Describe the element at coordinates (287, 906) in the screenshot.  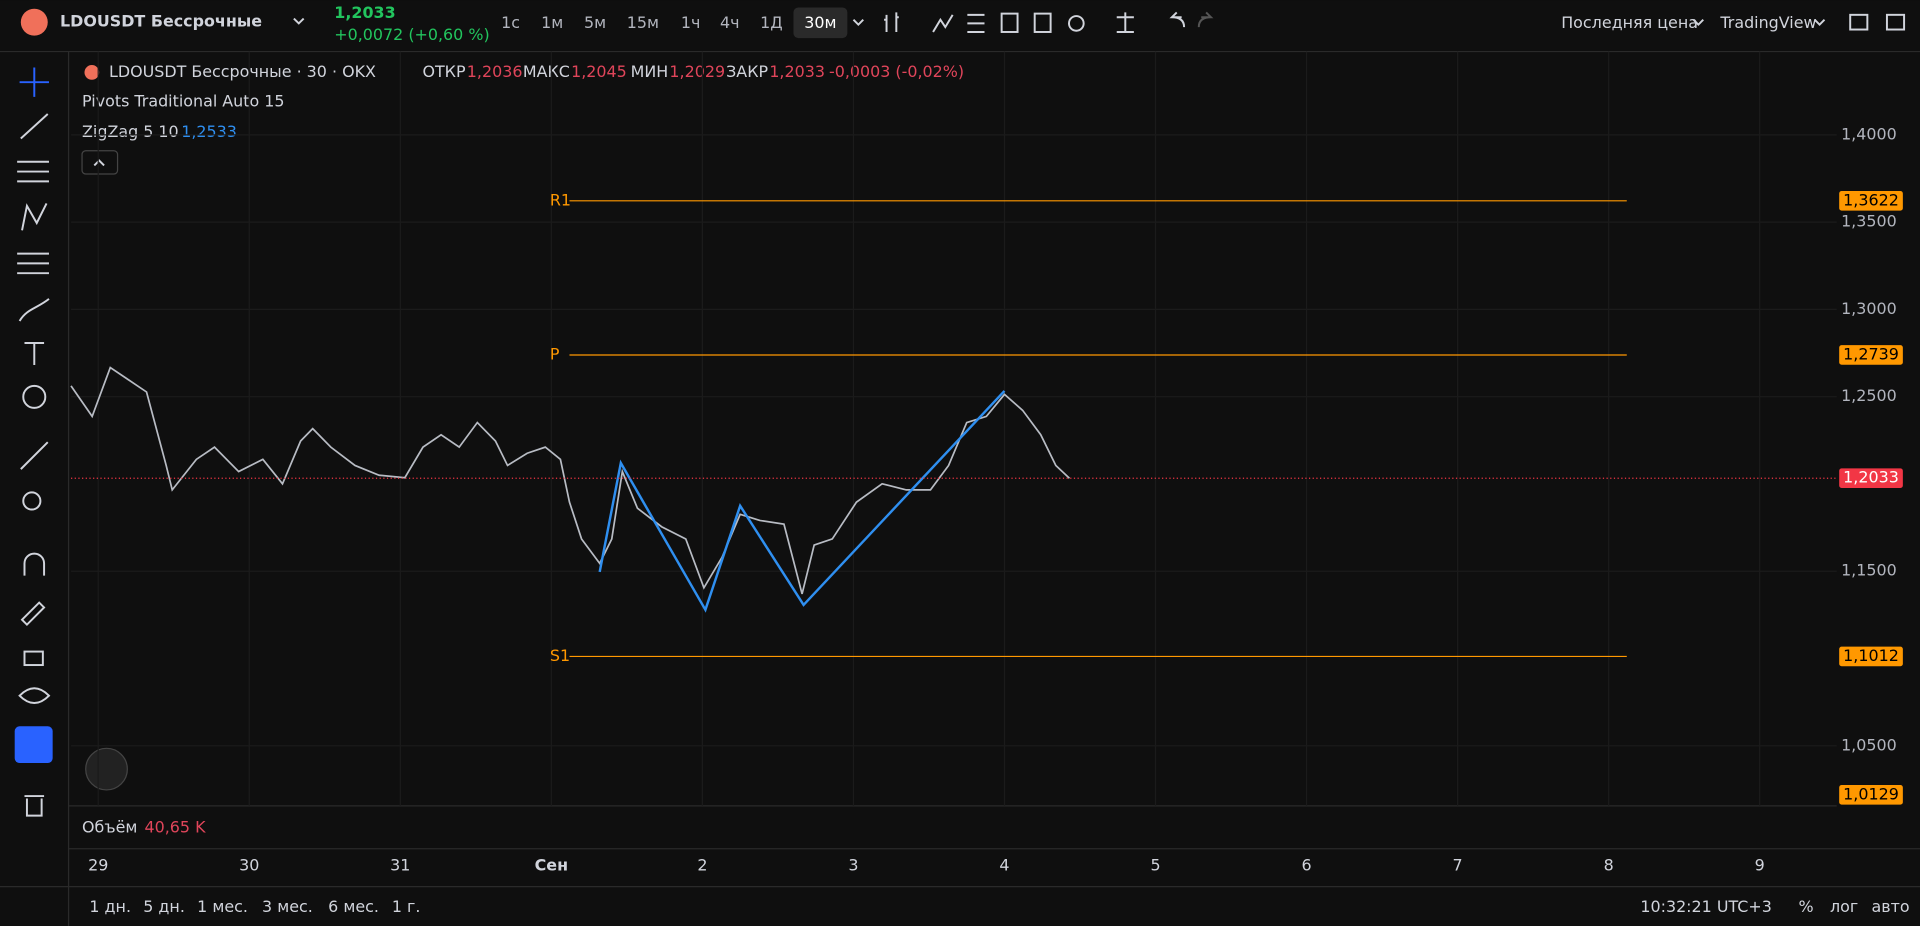
I see `range-button: 3 мес.` at that location.